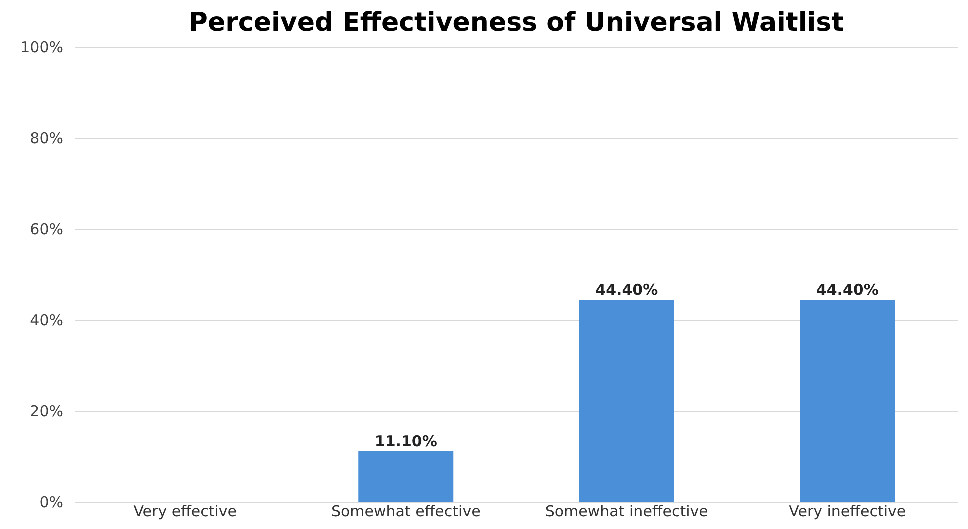 The height and width of the screenshot is (529, 968). Describe the element at coordinates (47, 321) in the screenshot. I see `y-tick-label: 40%` at that location.